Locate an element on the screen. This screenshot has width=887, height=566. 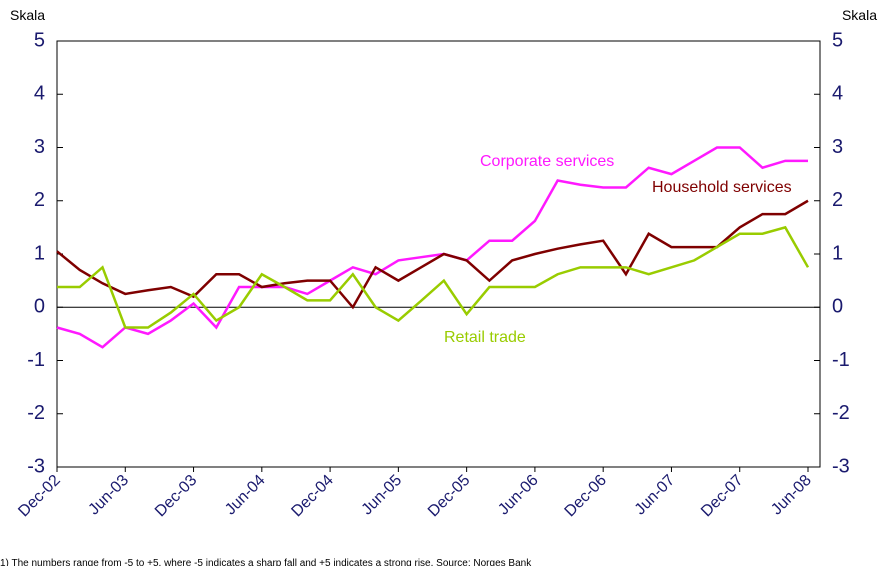
y2-tick-label: 0 is located at coordinates (837, 307).